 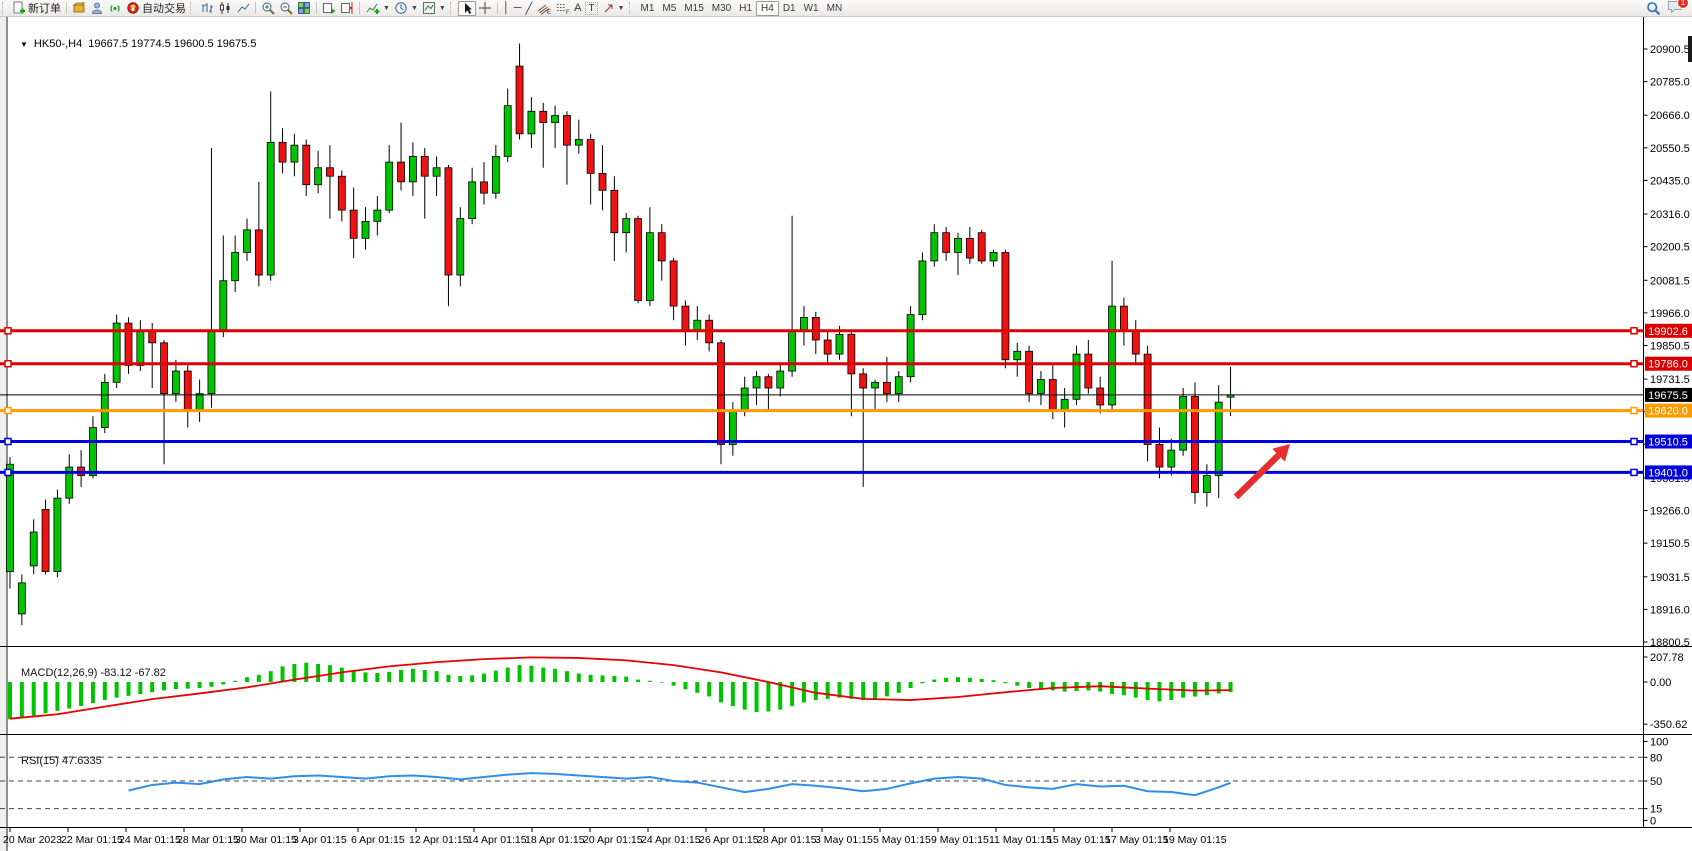 What do you see at coordinates (61, 761) in the screenshot?
I see `rsi-pane-label: RSI(15) 47.6335` at bounding box center [61, 761].